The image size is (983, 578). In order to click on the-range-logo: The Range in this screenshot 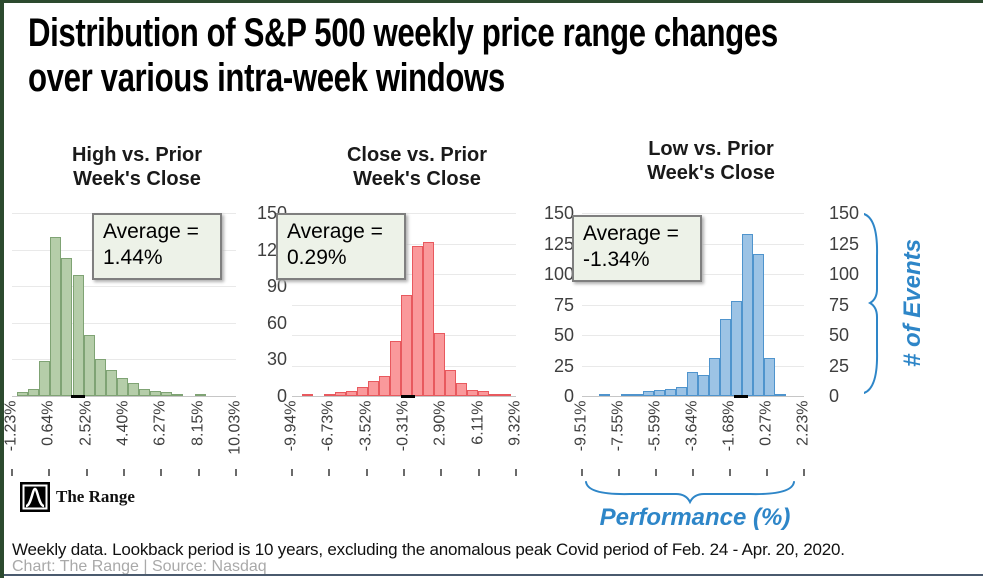, I will do `click(77, 497)`.